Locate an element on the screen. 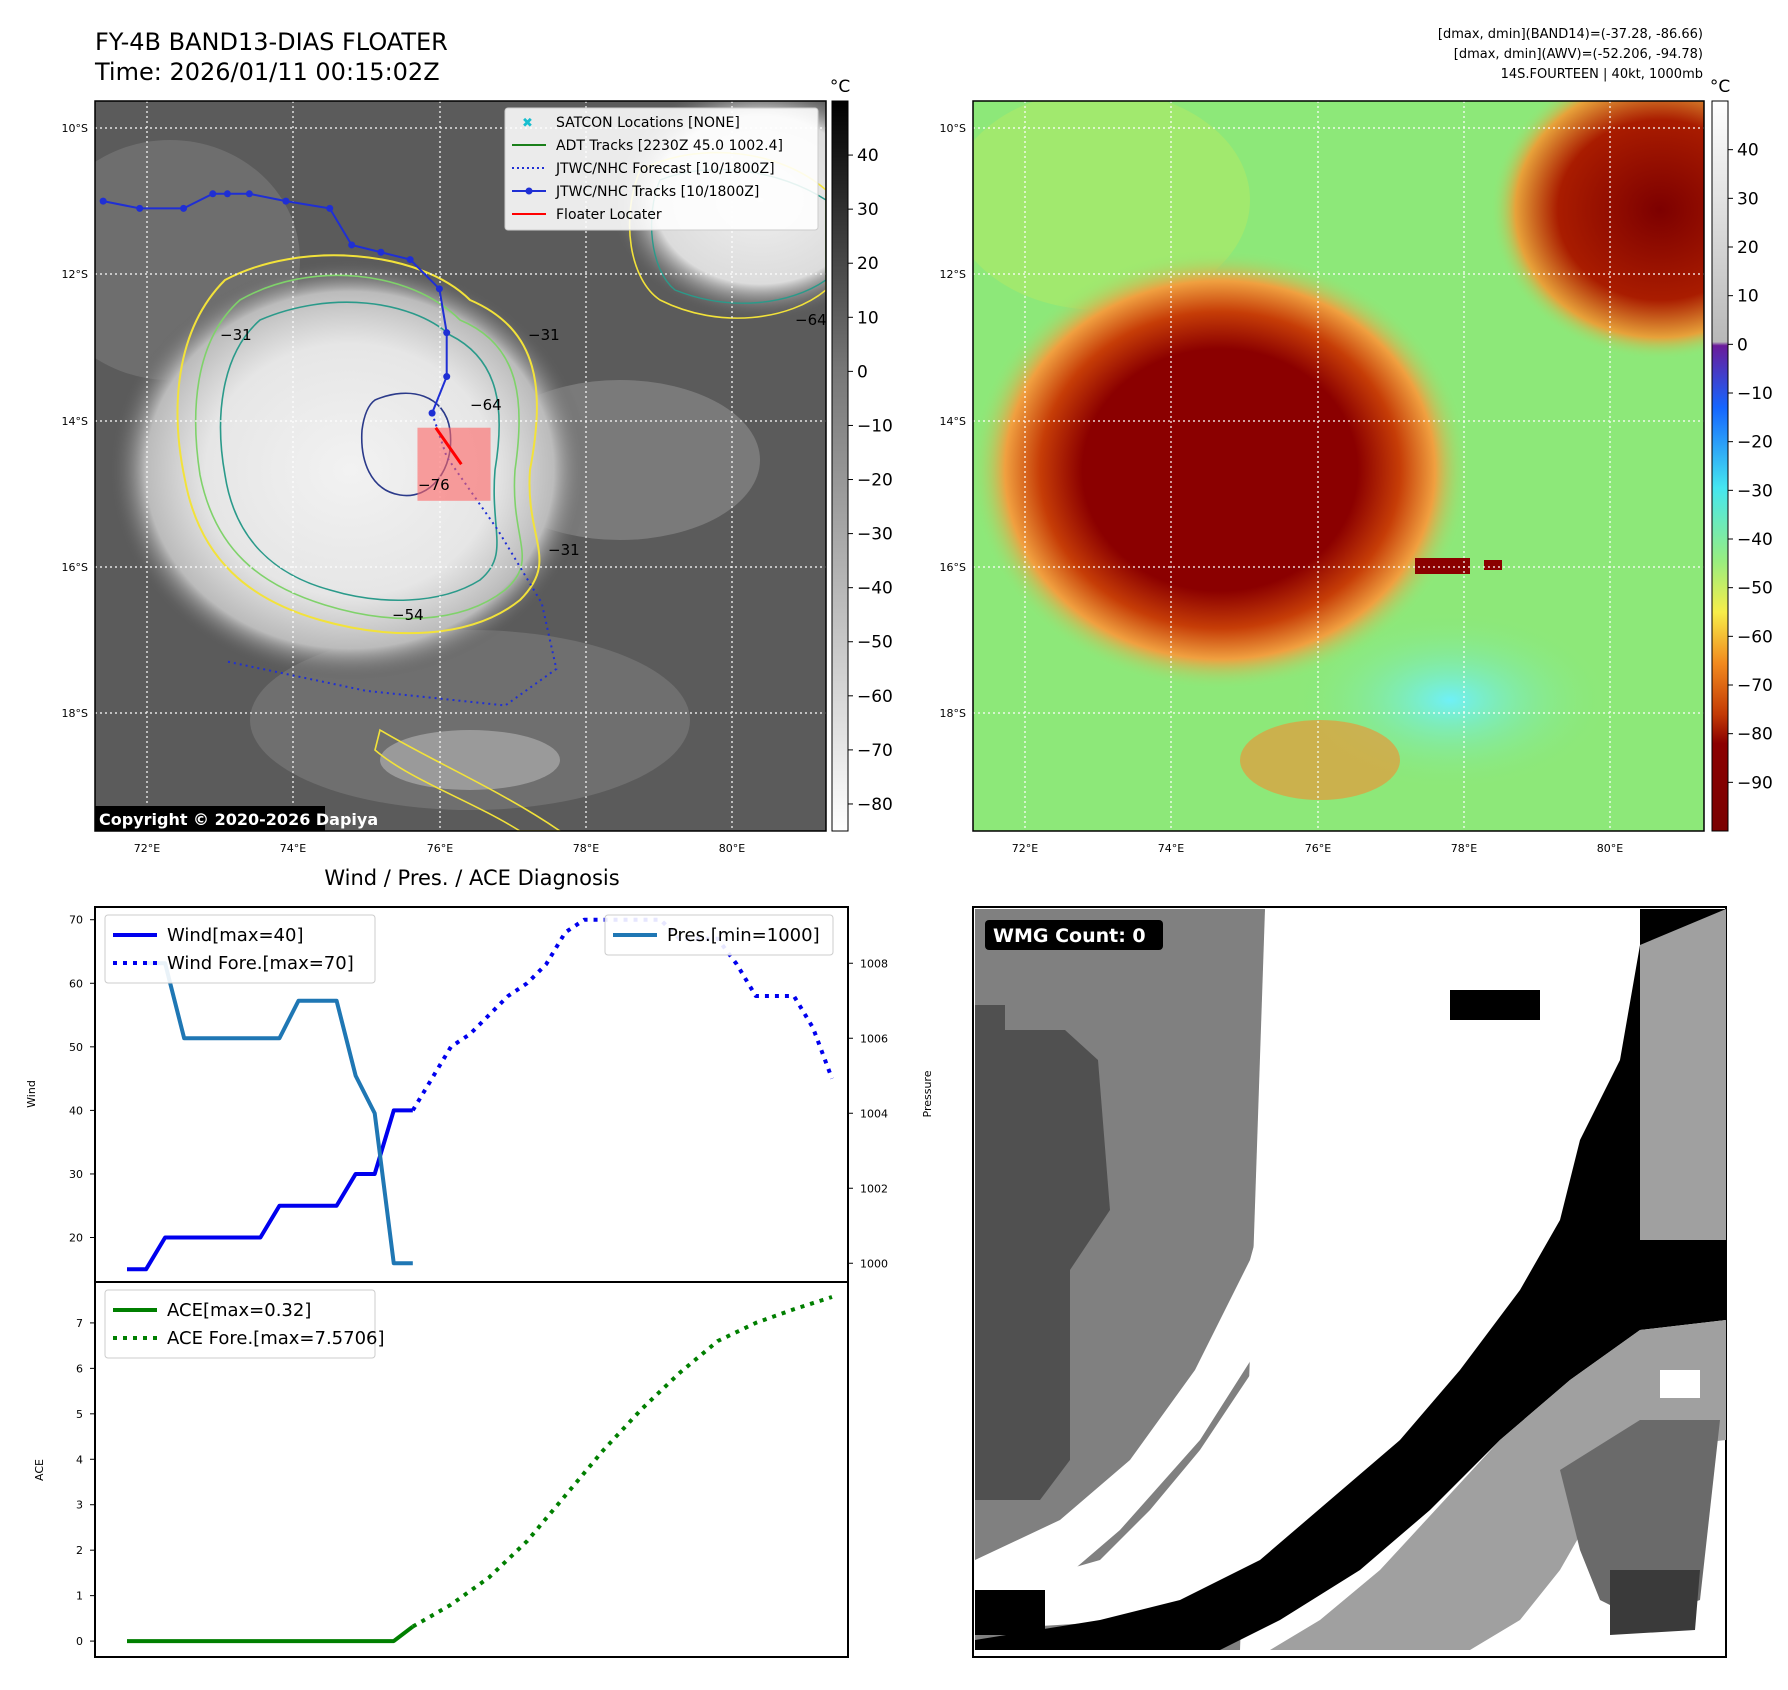 This screenshot has width=1788, height=1690. ir-colorbar is located at coordinates (840, 466).